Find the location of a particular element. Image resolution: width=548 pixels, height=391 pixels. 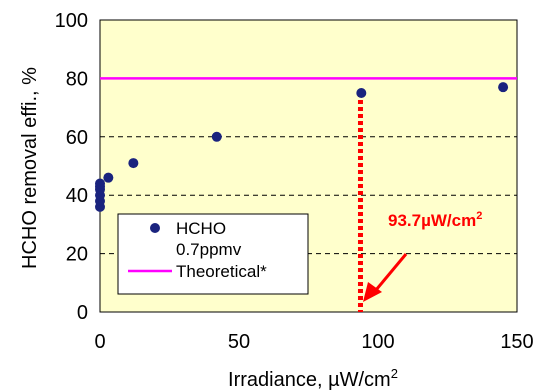

x-tick-labels: 0 50 100 150 is located at coordinates (313, 342).